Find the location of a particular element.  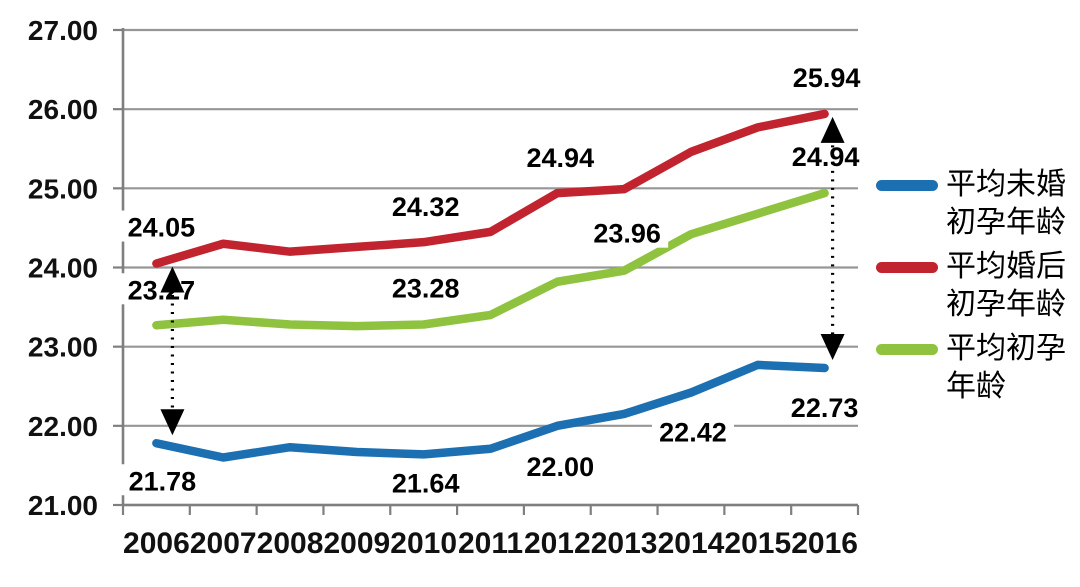

y-tick-label: 22.00 is located at coordinates (63, 426).